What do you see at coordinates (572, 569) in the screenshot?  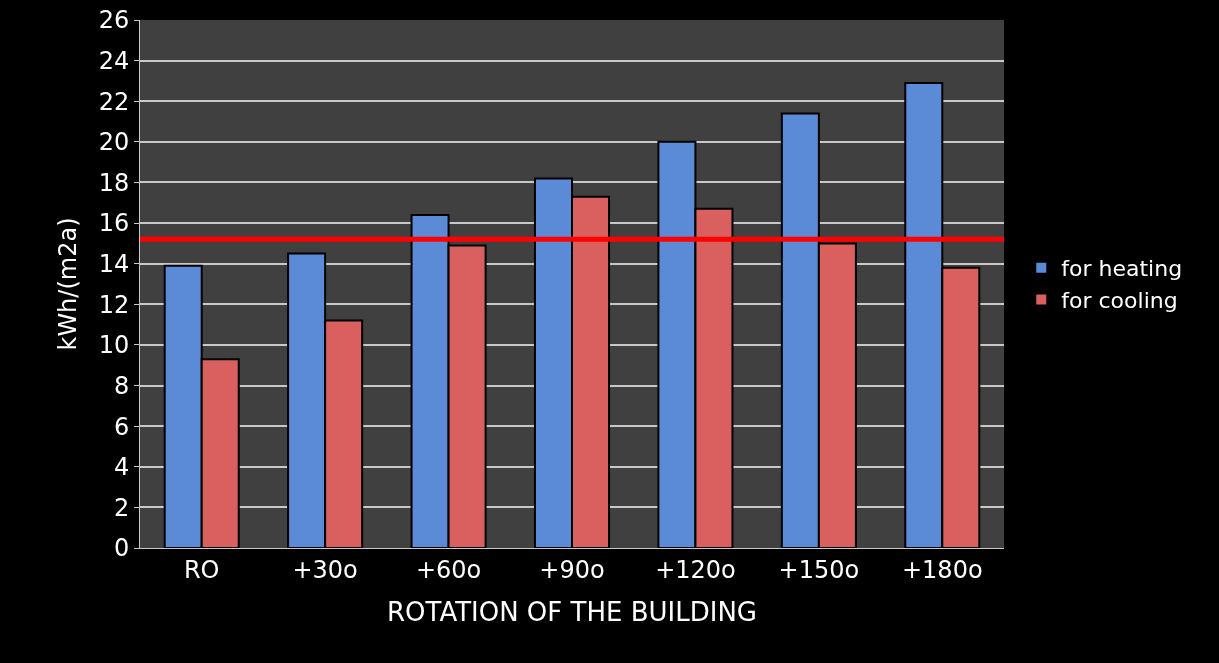 I see `x-tick-label: +90o` at bounding box center [572, 569].